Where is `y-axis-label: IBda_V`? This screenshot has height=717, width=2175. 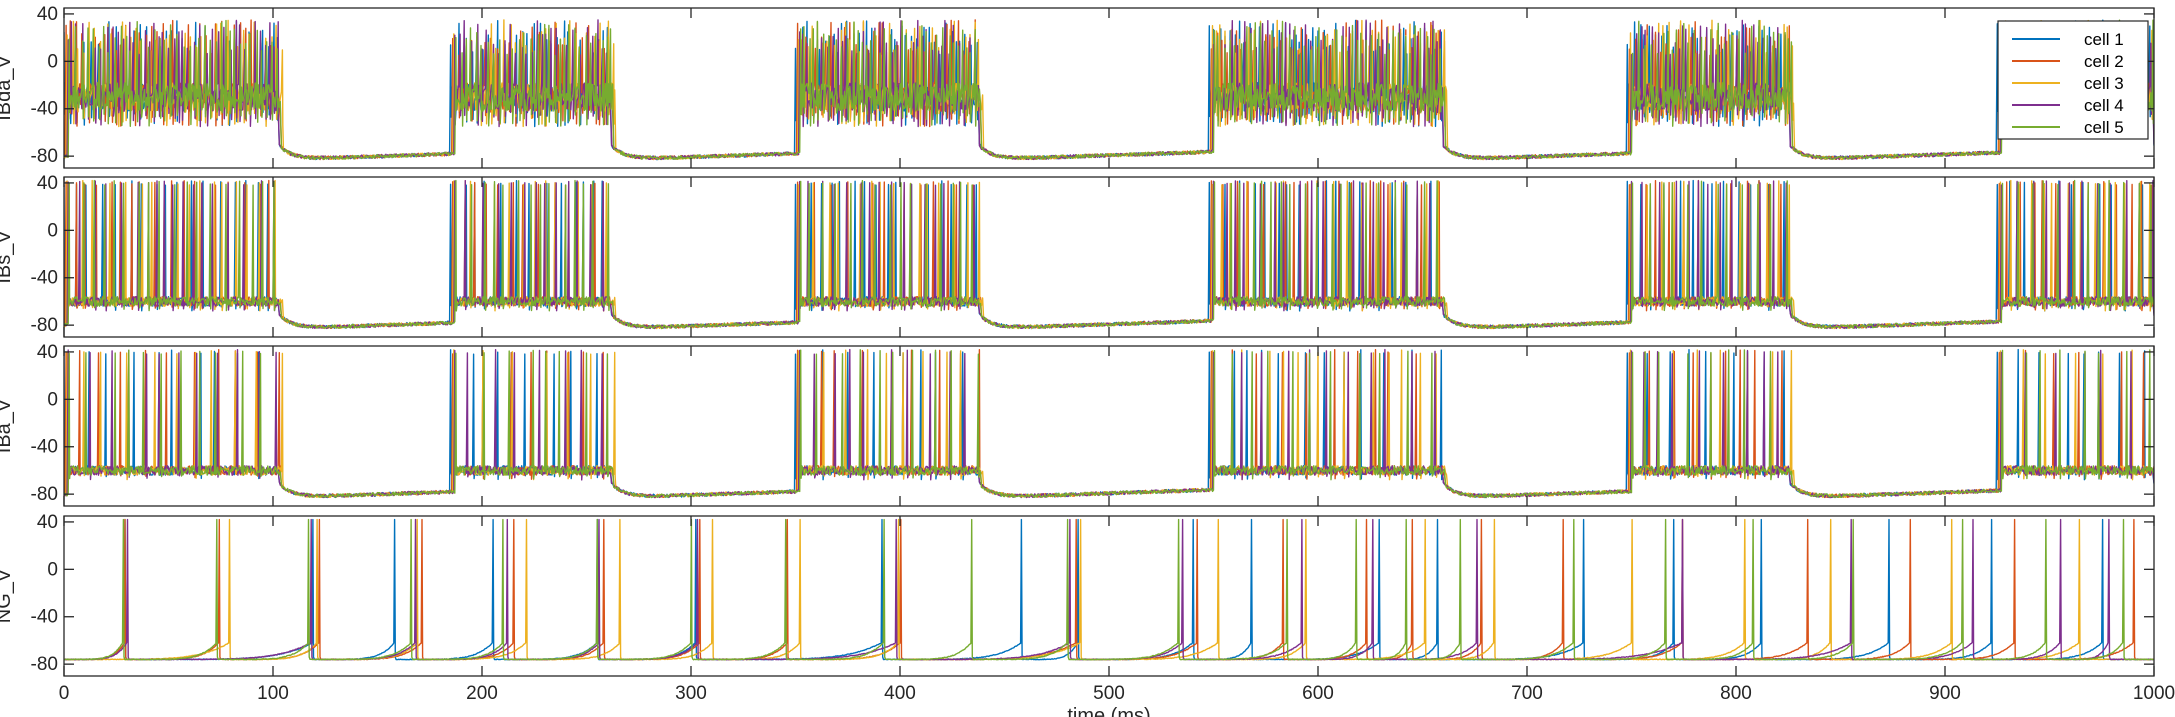 y-axis-label: IBda_V is located at coordinates (7, 88).